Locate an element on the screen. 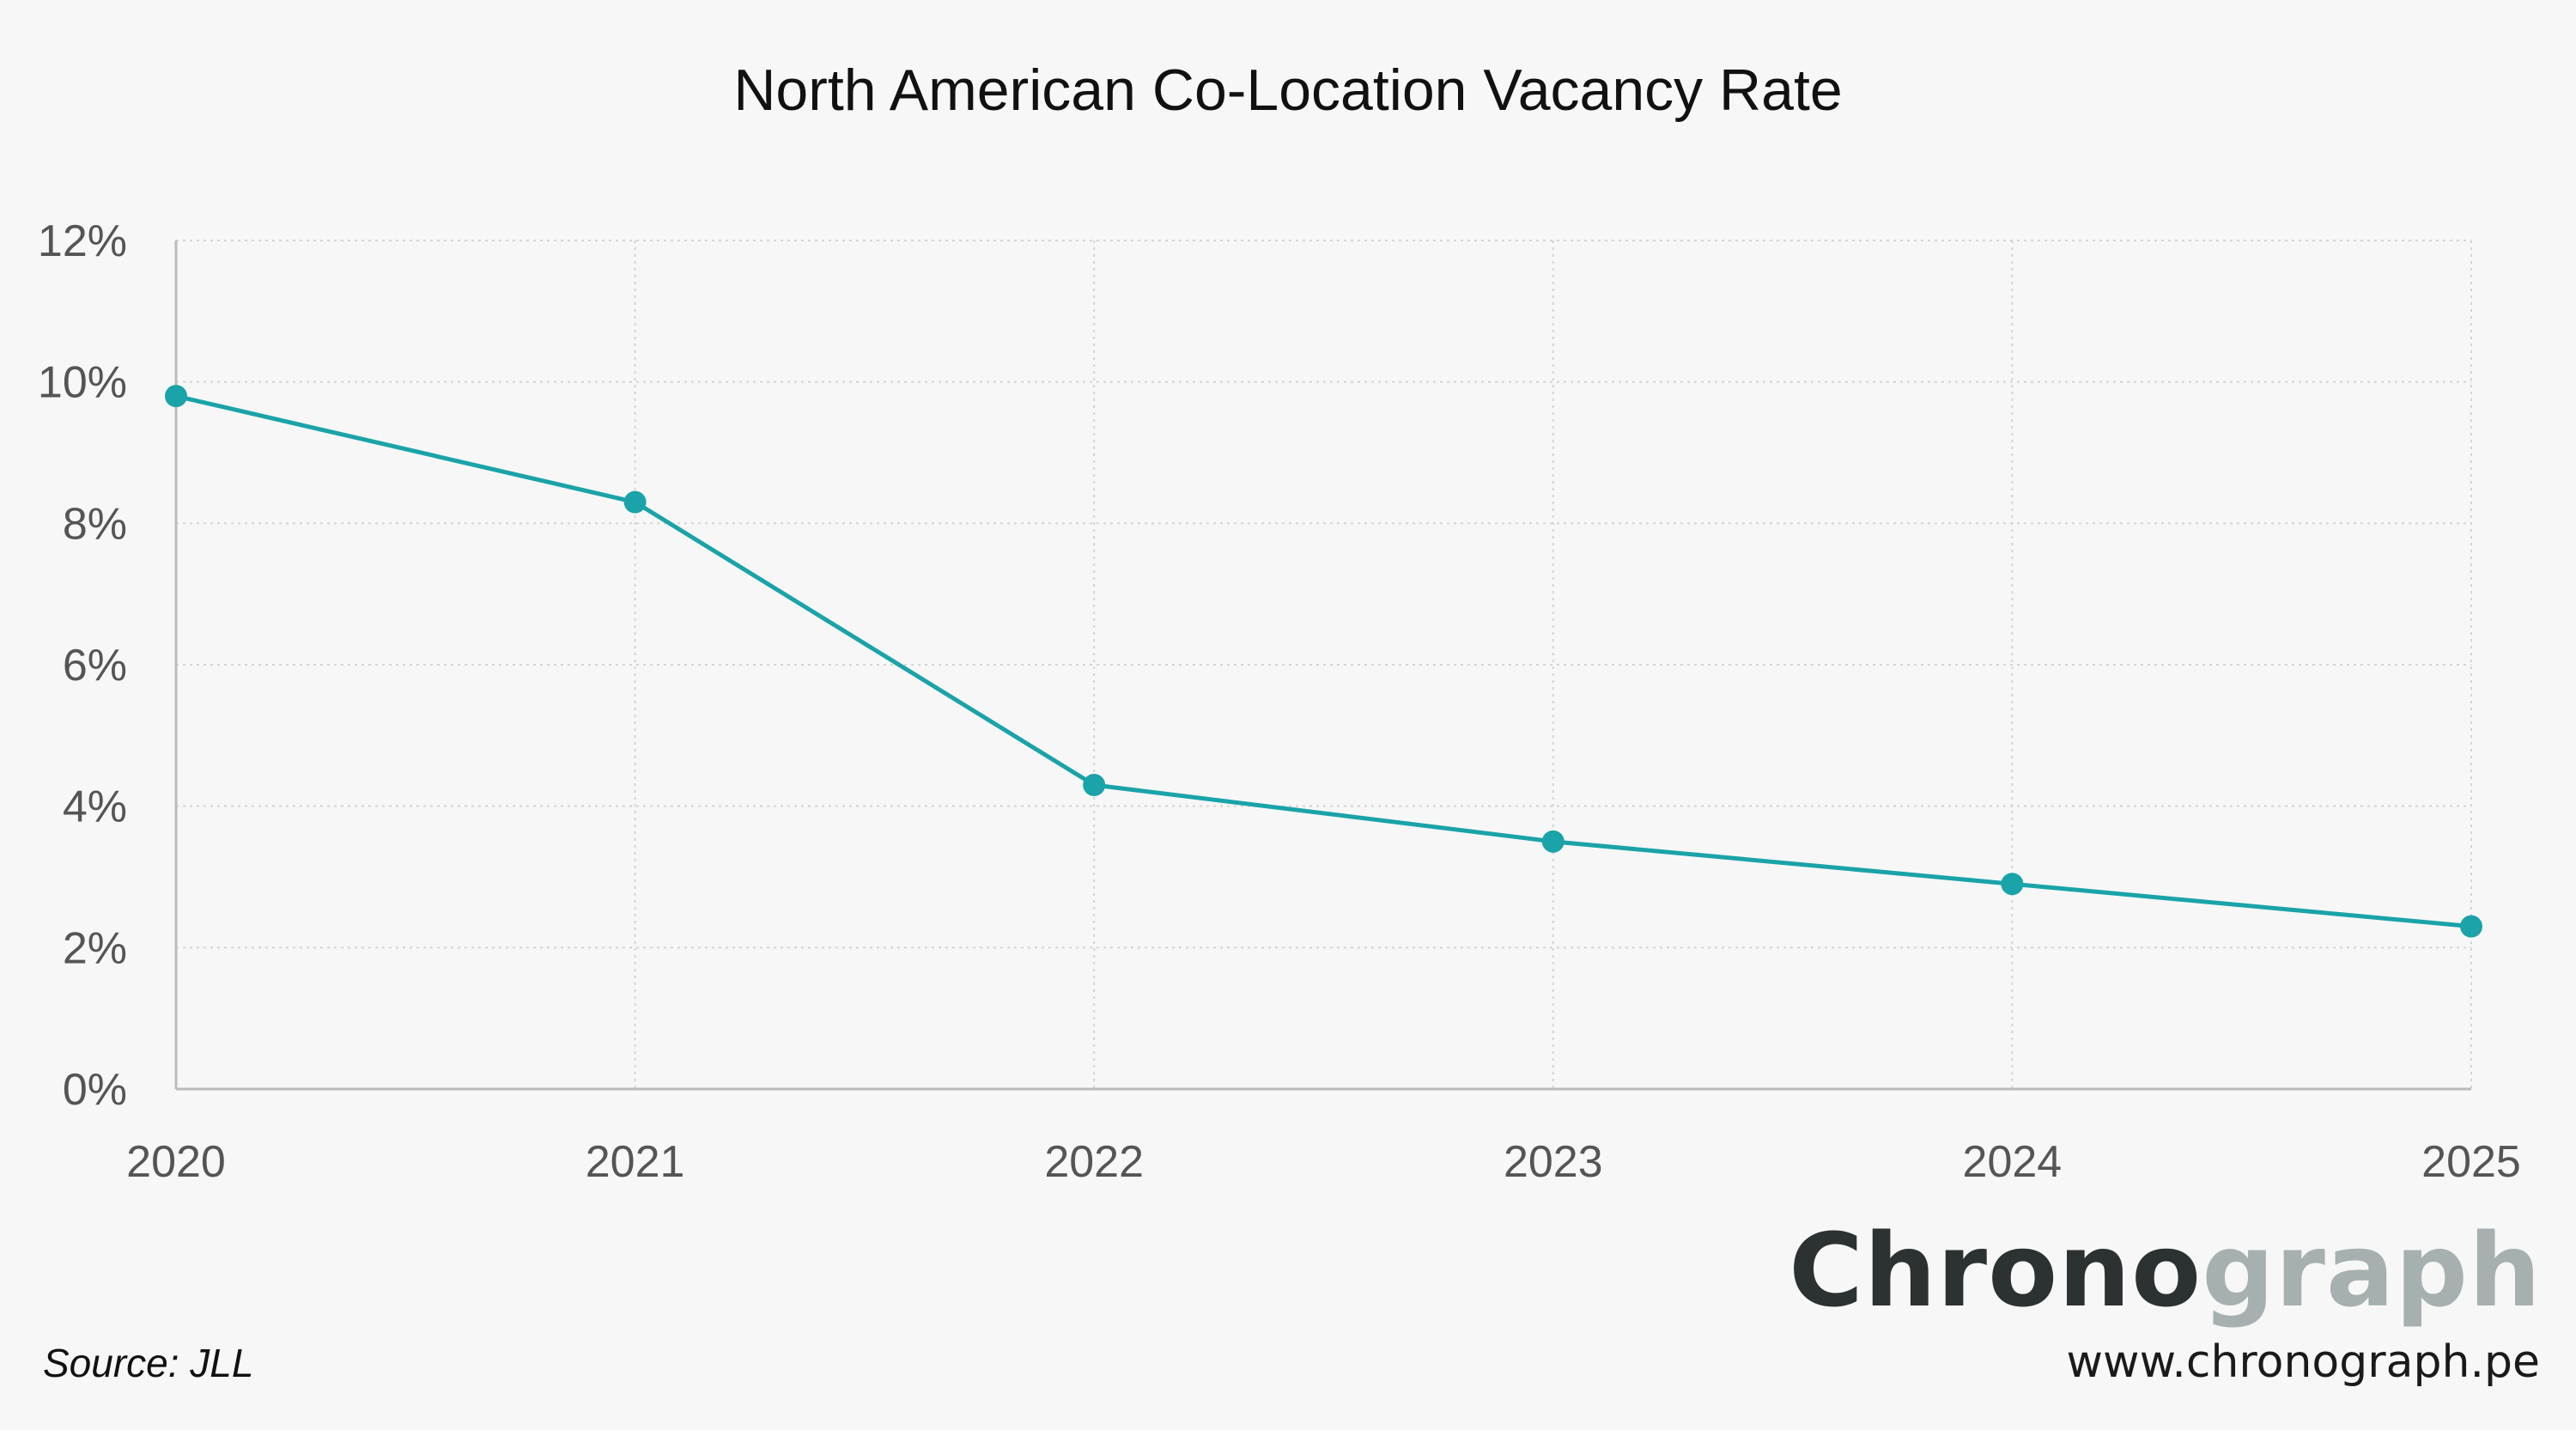  y-tick-label: 0% is located at coordinates (95, 1090).